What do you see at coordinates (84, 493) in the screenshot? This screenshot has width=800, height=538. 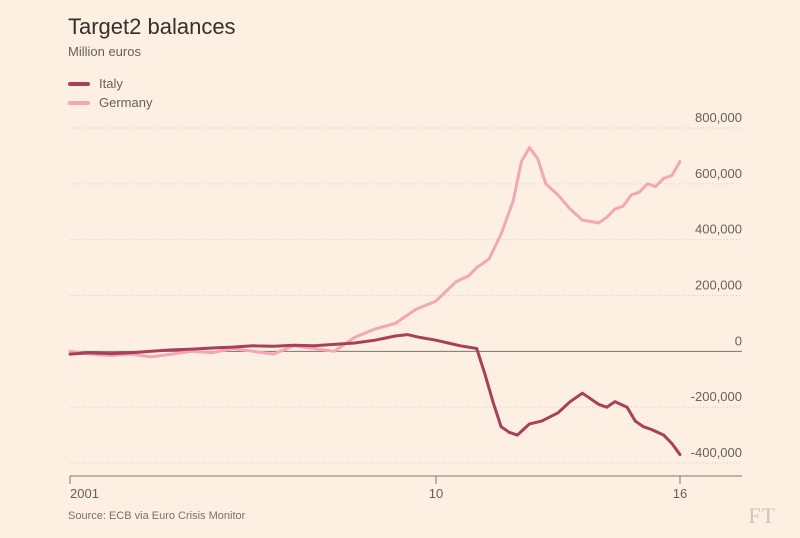 I see `x-tick-label: 2001` at bounding box center [84, 493].